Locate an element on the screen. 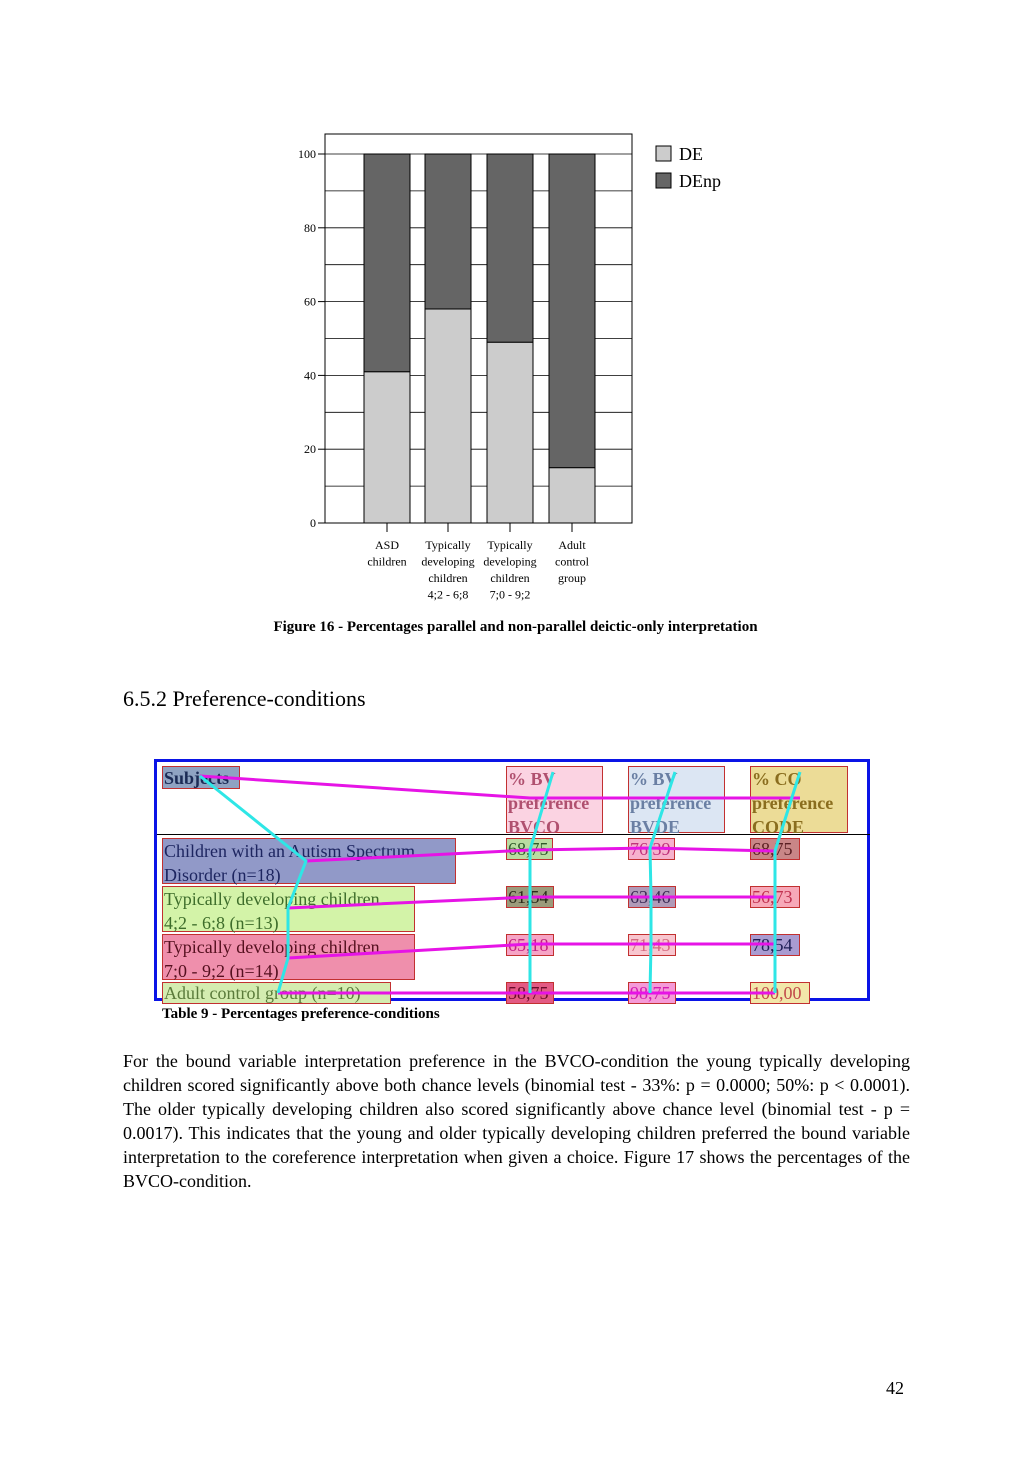 The image size is (1031, 1459). x-tick-label: 7;0 - 9;2 is located at coordinates (510, 595).